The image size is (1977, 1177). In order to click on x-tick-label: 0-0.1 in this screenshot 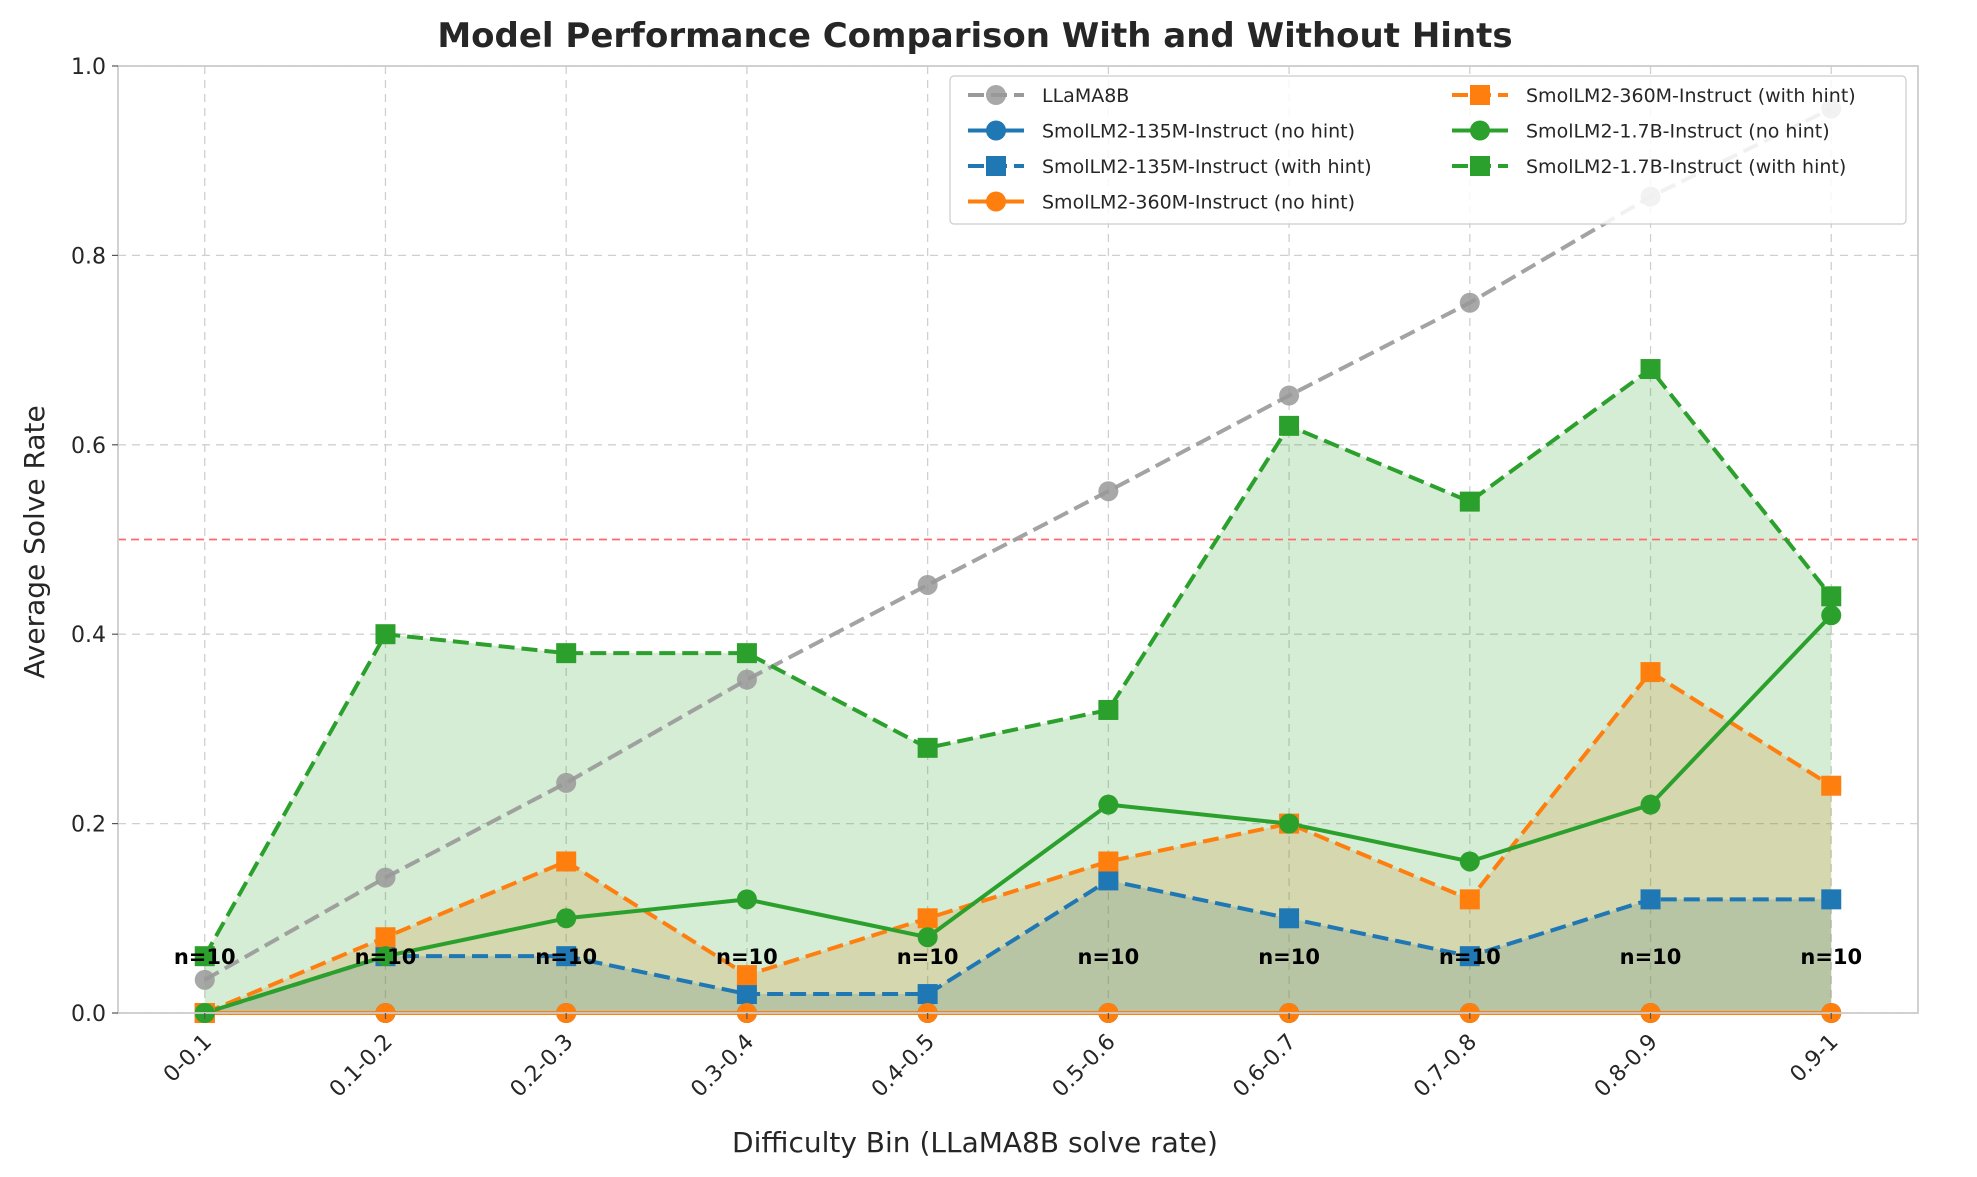, I will do `click(188, 1059)`.